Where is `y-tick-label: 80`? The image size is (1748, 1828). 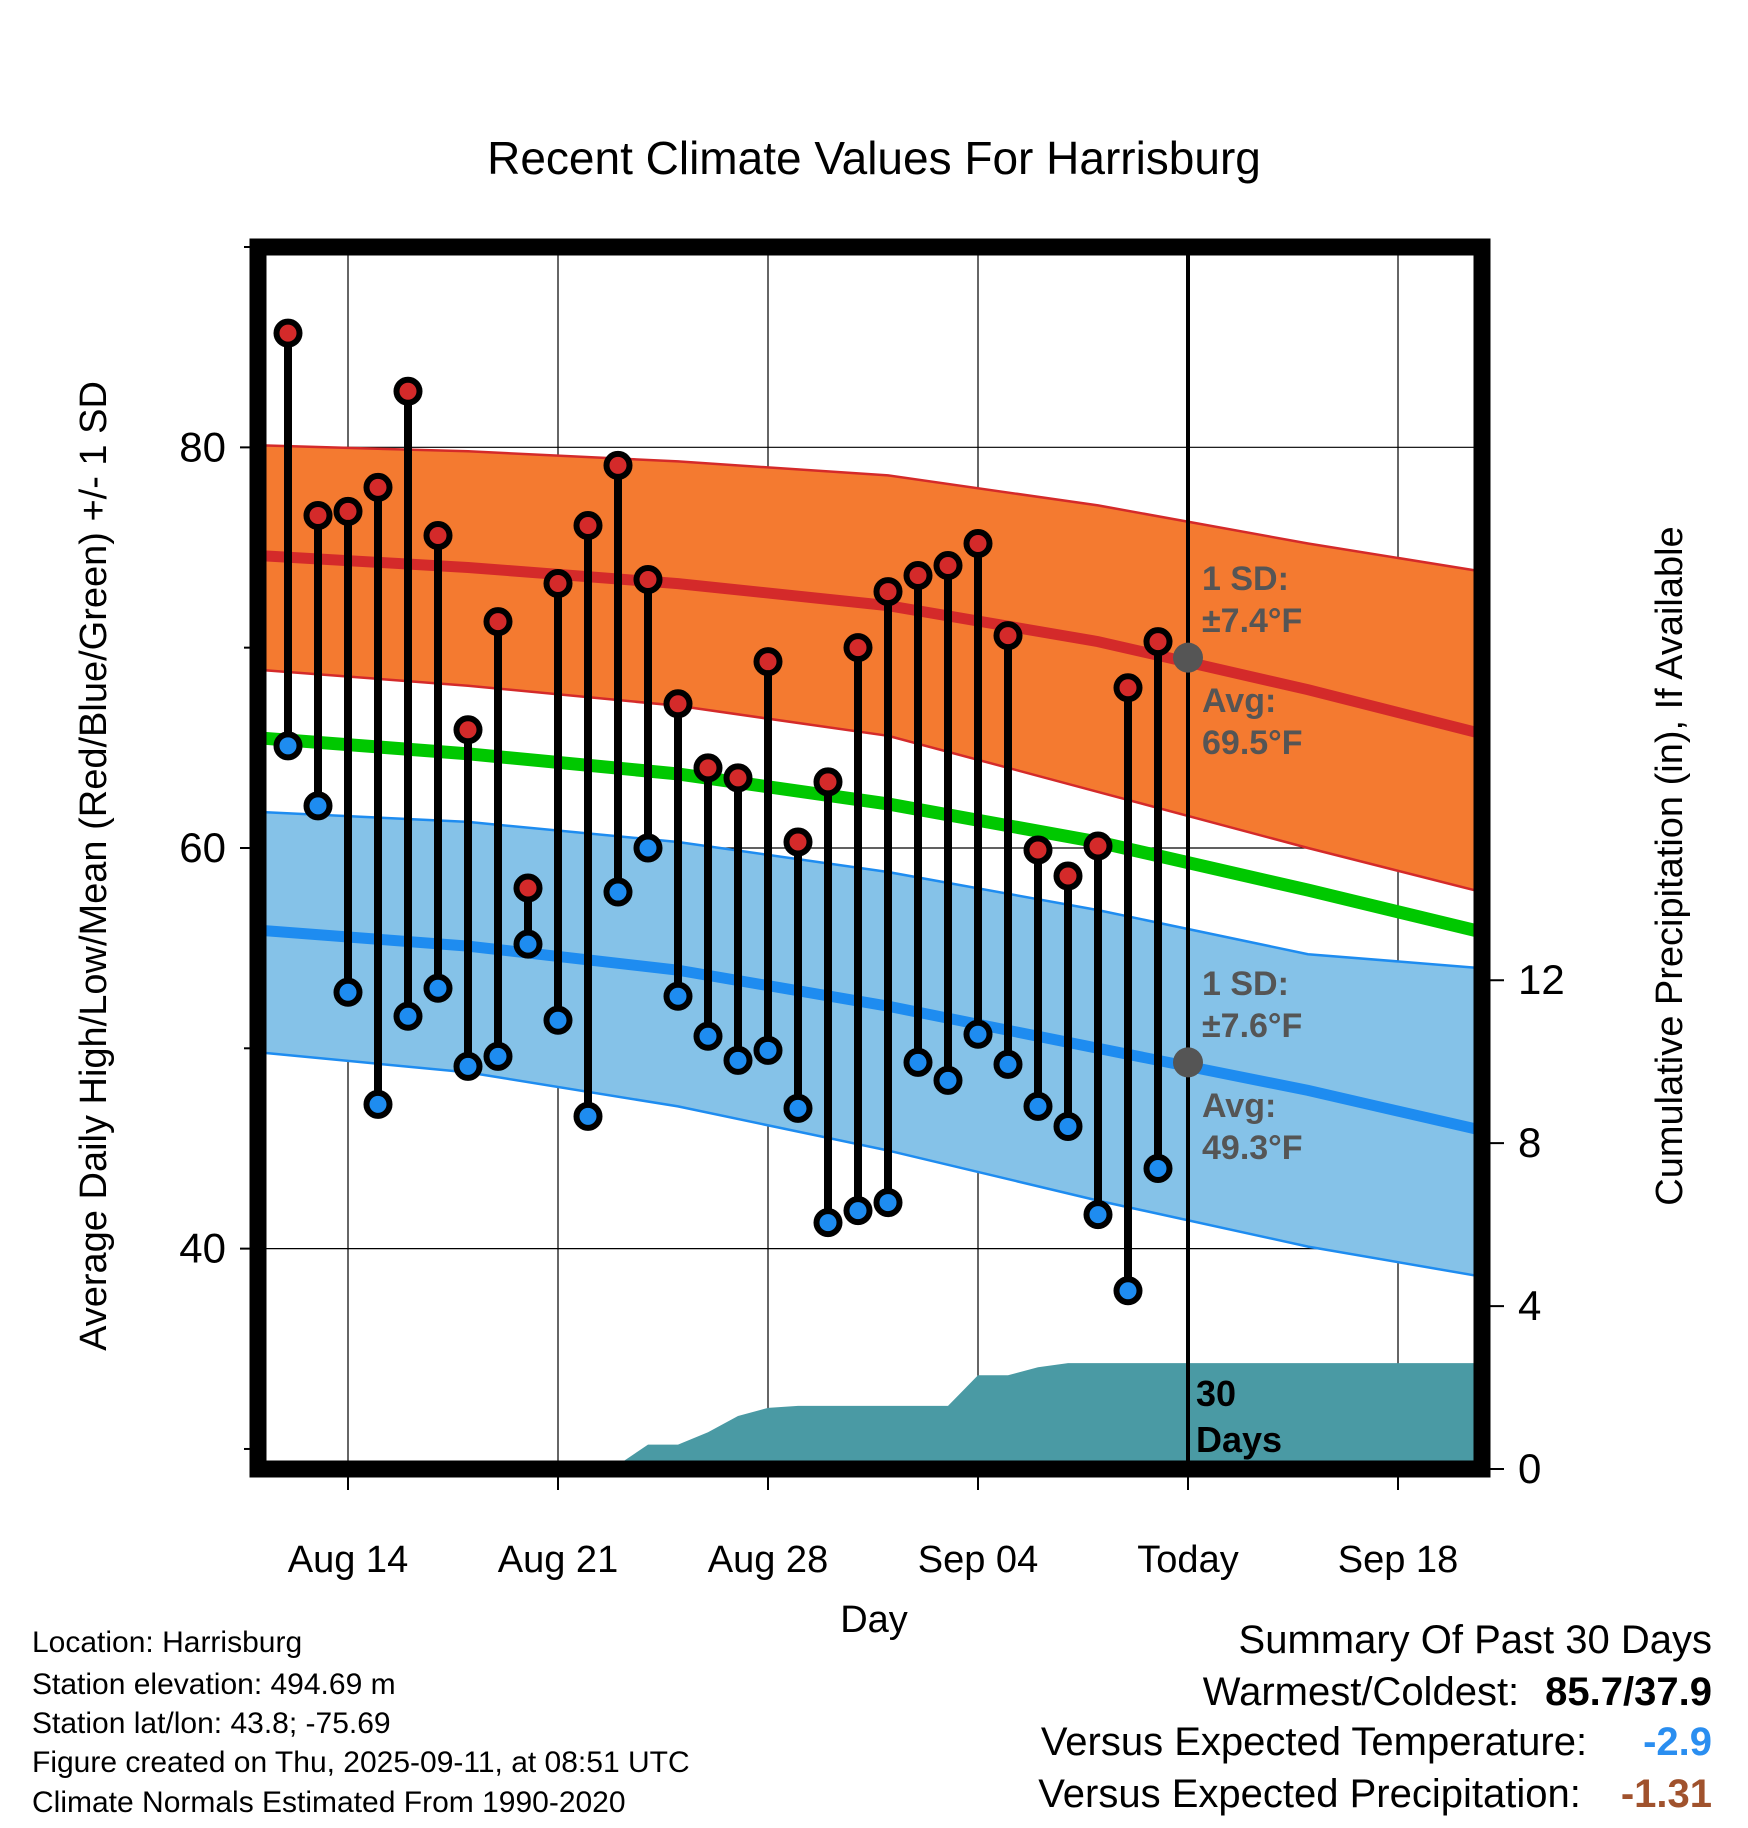
y-tick-label: 80 is located at coordinates (202, 446).